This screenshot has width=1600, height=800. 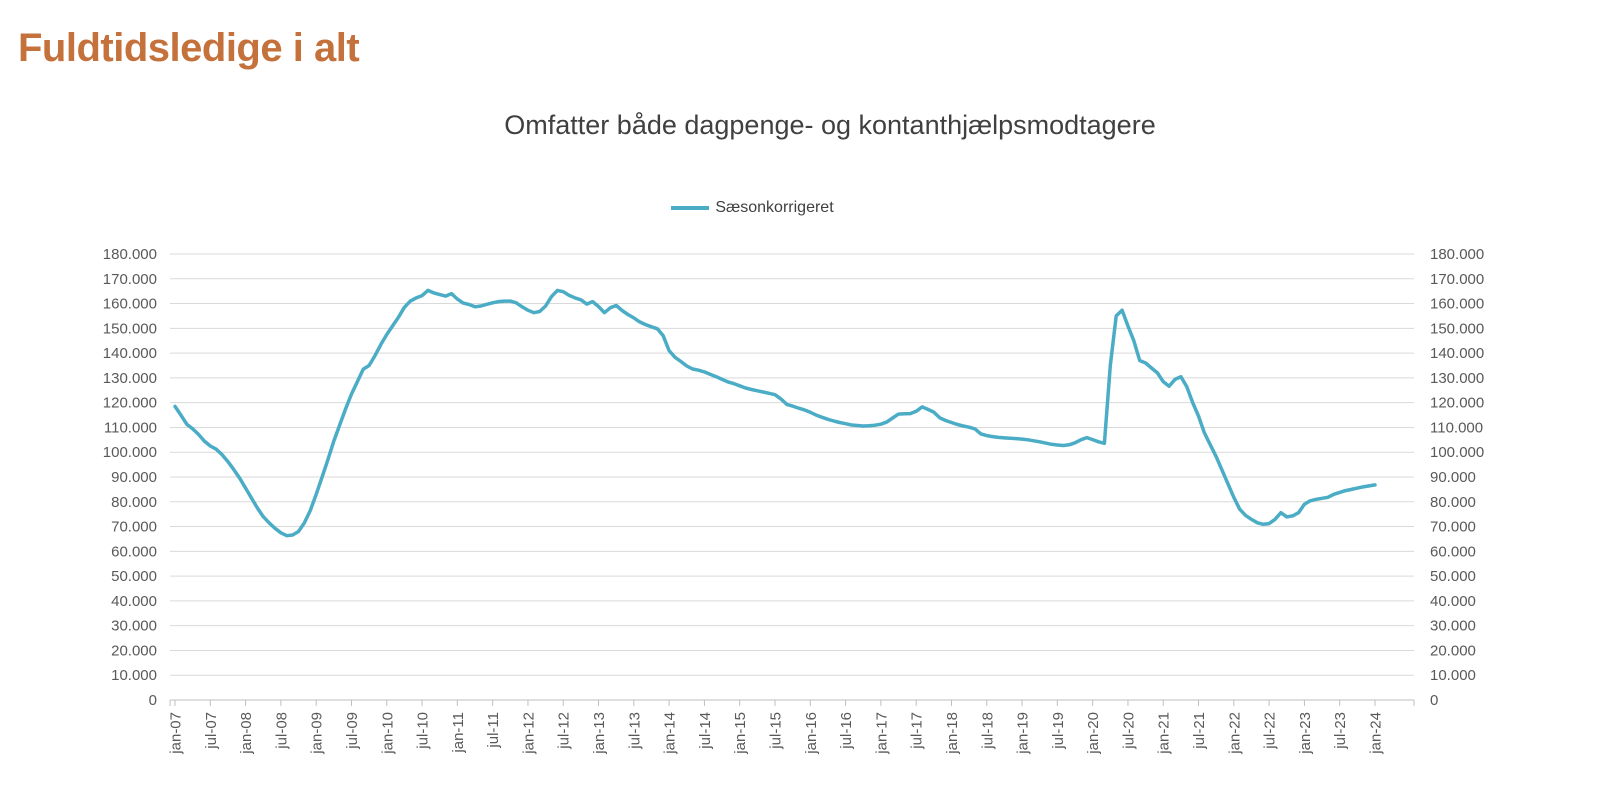 I want to click on y-axis-tick-label-right: 110.000, so click(x=1456, y=427).